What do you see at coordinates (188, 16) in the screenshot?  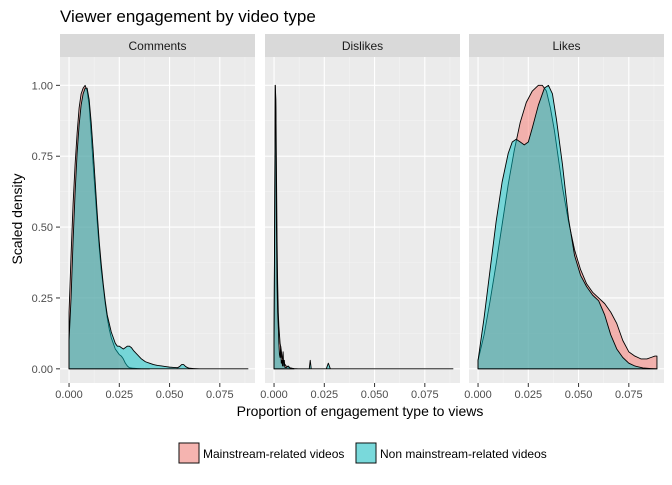 I see `chart-title: Viewer engagement by video type` at bounding box center [188, 16].